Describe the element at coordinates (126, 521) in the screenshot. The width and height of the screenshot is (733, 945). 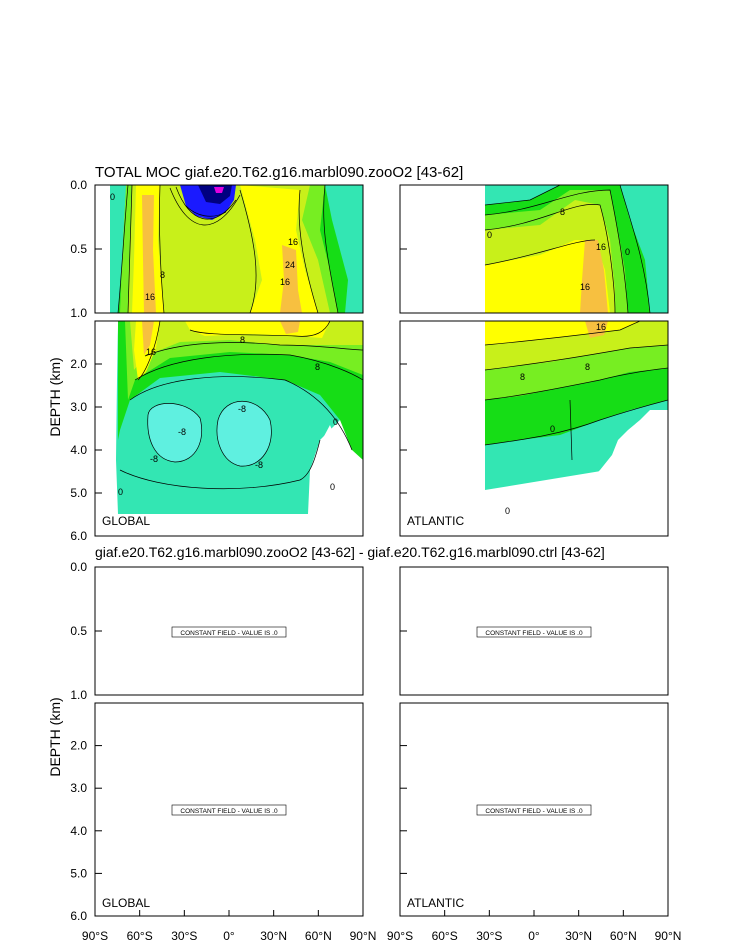
I see `global-upper-panel-label: GLOBAL` at that location.